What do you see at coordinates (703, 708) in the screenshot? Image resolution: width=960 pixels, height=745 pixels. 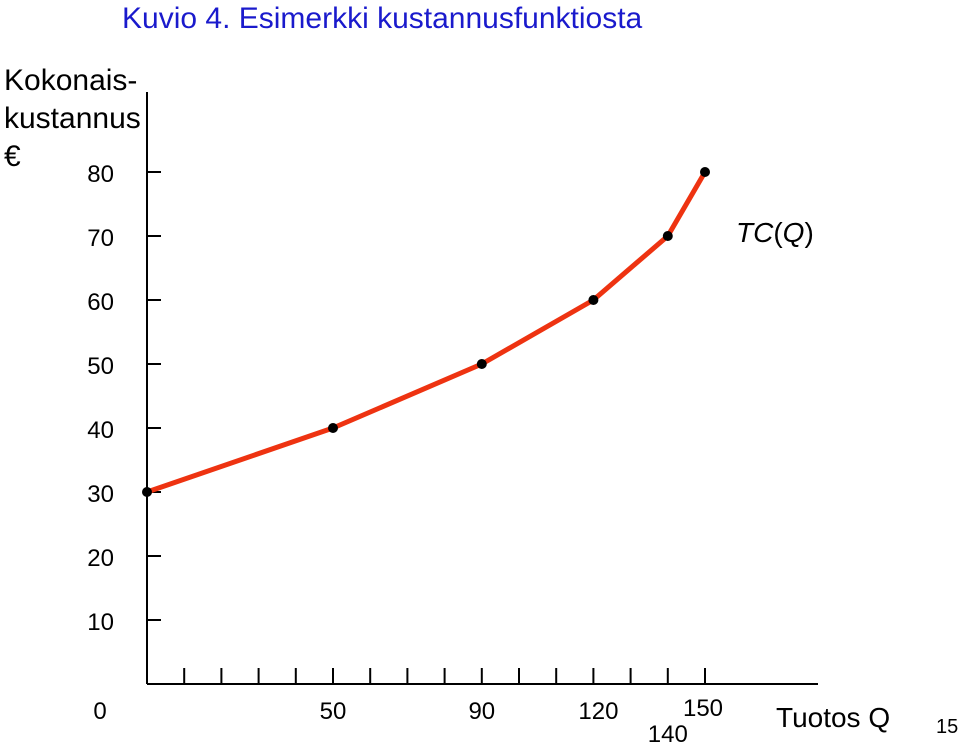 I see `x-tick-label: 150` at bounding box center [703, 708].